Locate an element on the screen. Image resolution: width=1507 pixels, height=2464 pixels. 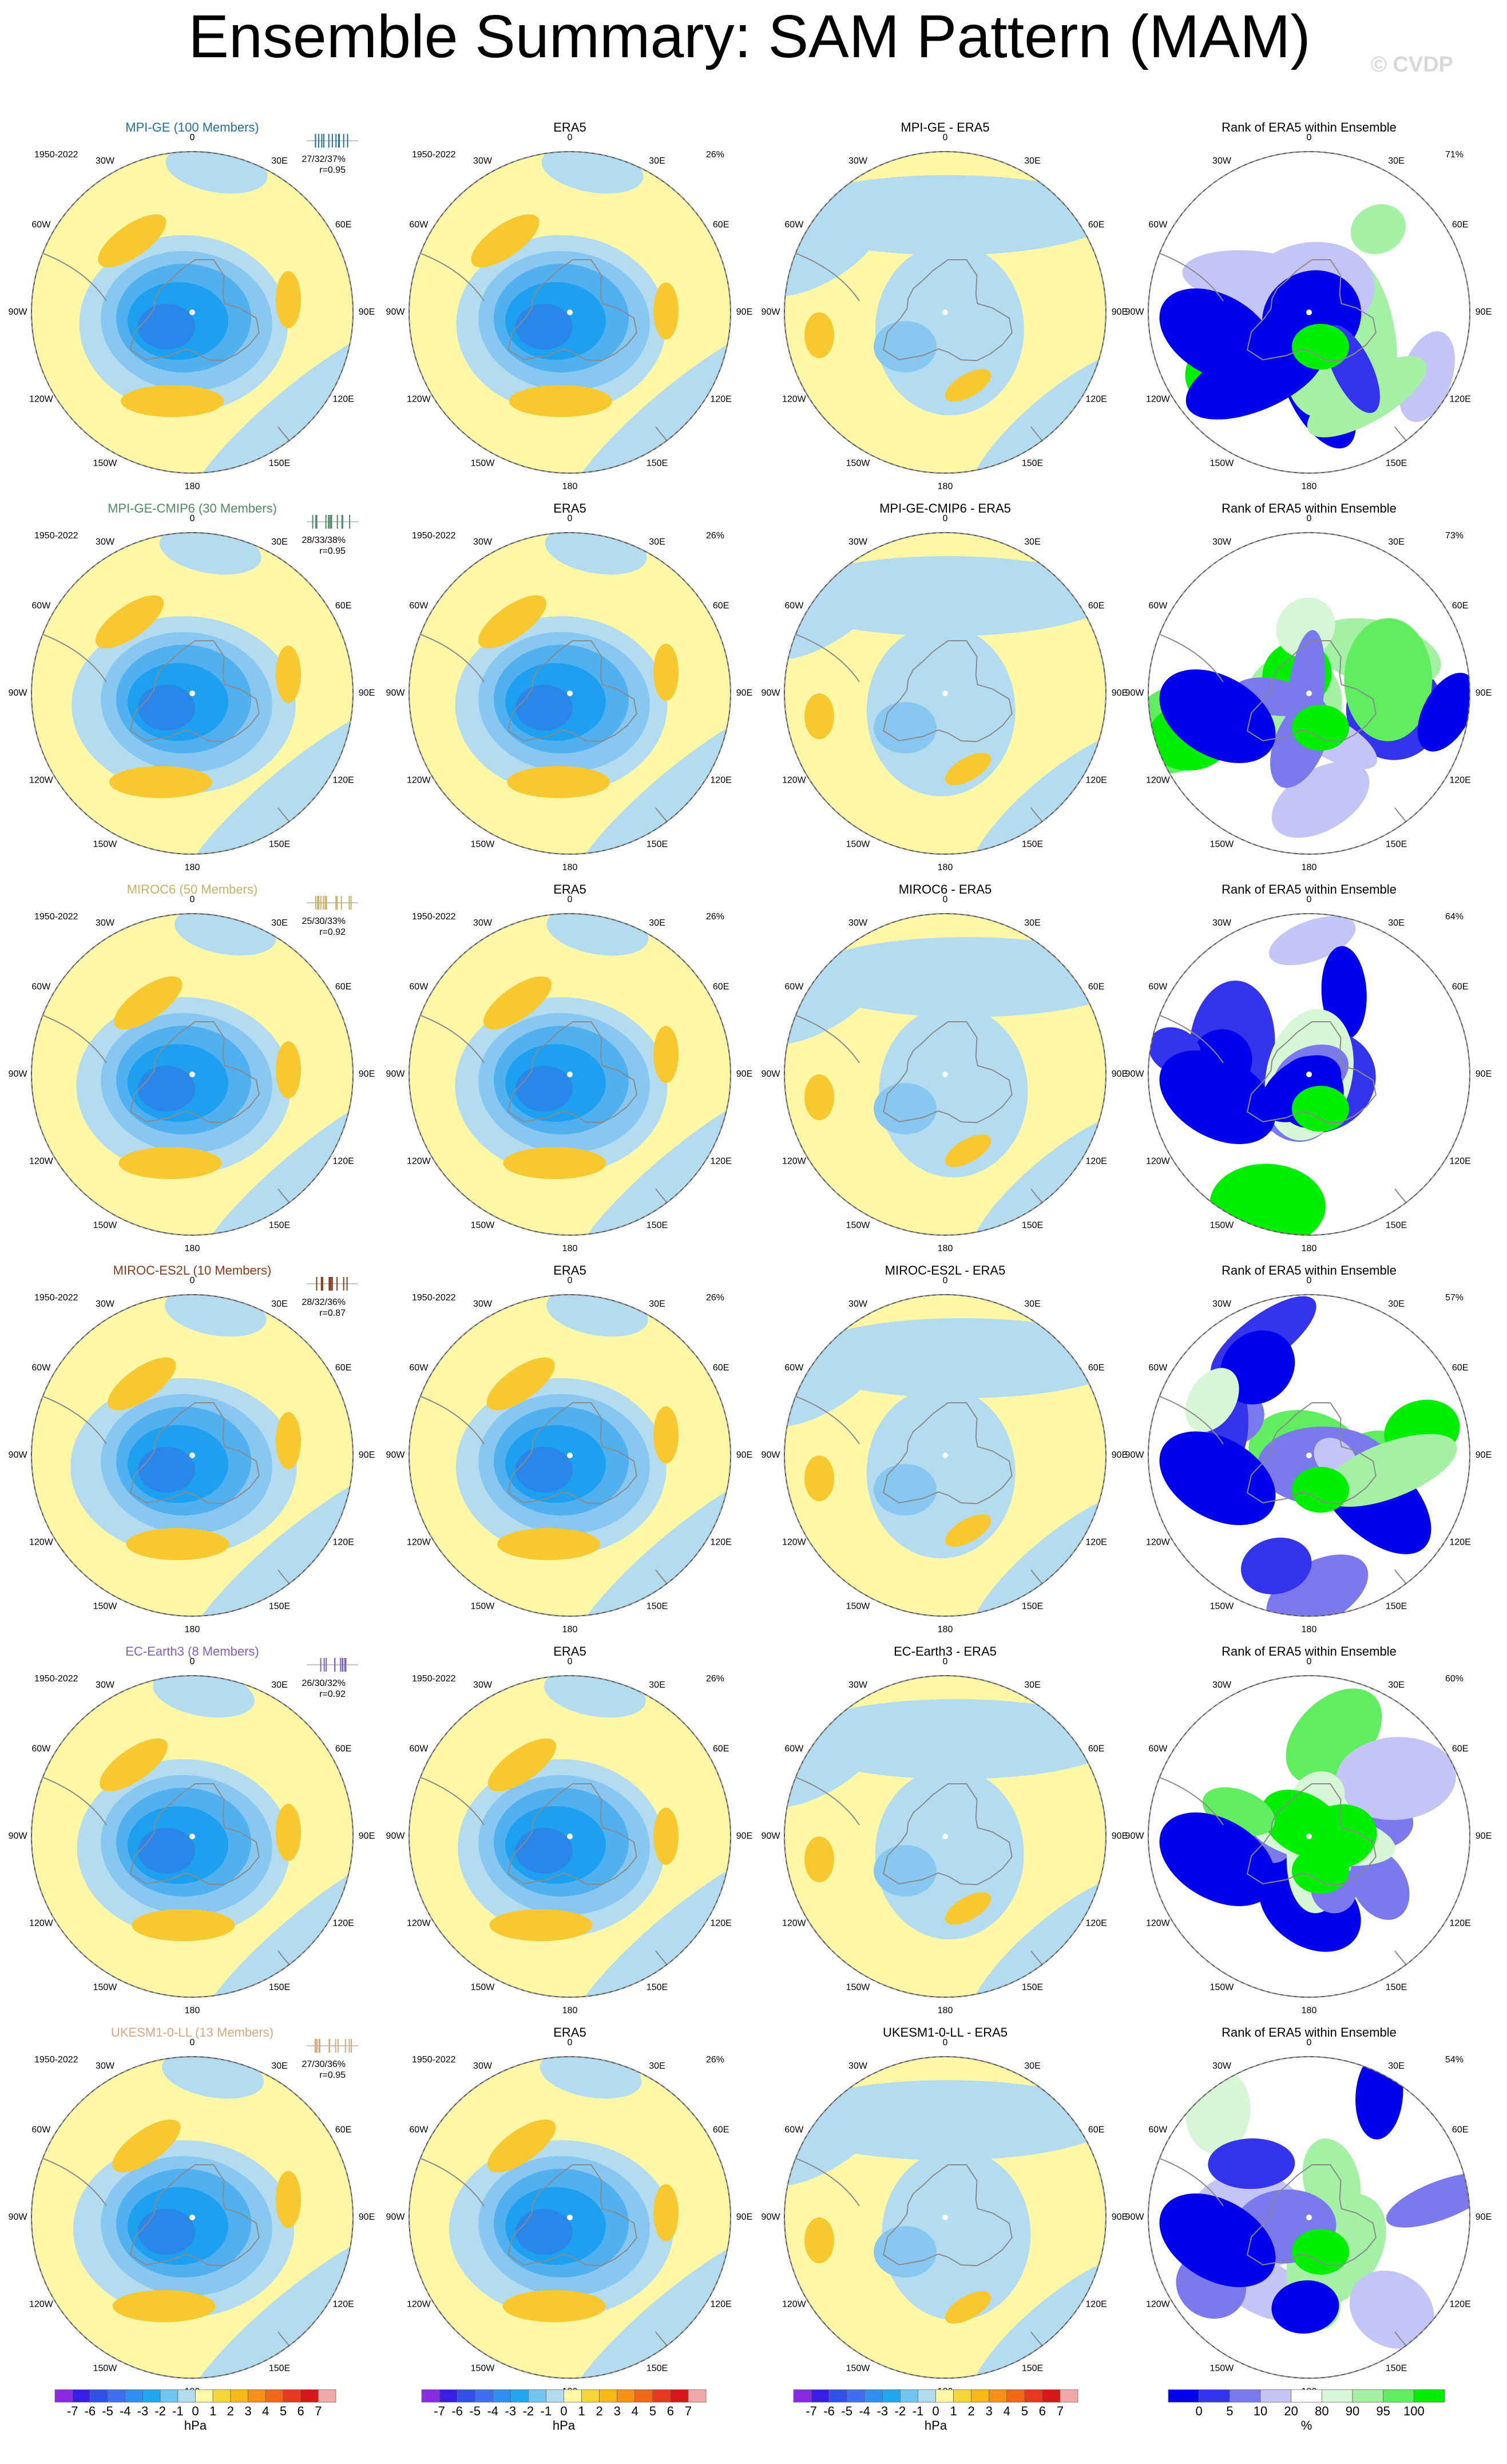
colorbar-tick-label: 5 is located at coordinates (652, 2411).